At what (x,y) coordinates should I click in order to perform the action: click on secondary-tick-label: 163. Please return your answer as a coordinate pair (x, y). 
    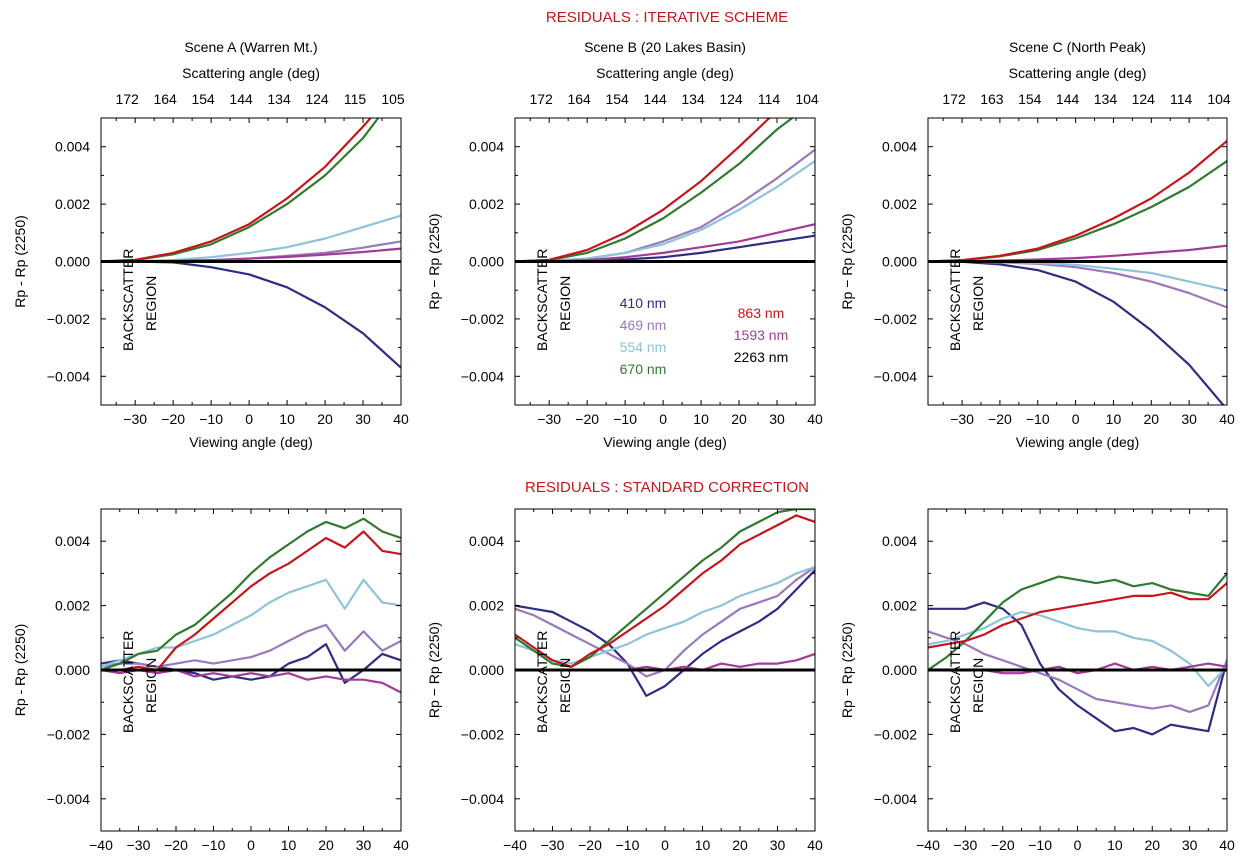
    Looking at the image, I should click on (992, 99).